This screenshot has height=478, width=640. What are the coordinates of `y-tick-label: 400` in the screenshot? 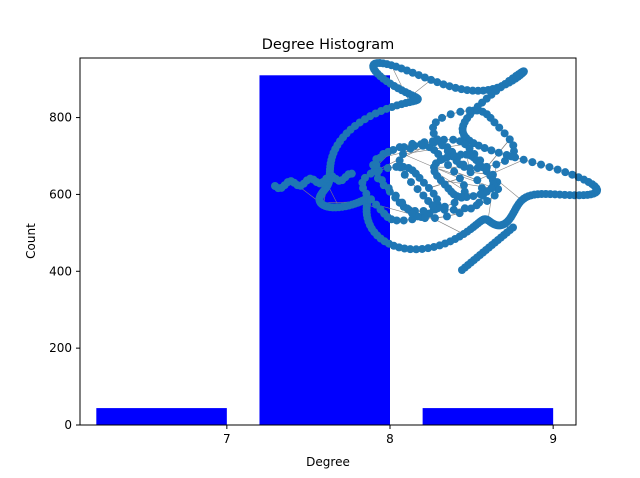 It's located at (60, 271).